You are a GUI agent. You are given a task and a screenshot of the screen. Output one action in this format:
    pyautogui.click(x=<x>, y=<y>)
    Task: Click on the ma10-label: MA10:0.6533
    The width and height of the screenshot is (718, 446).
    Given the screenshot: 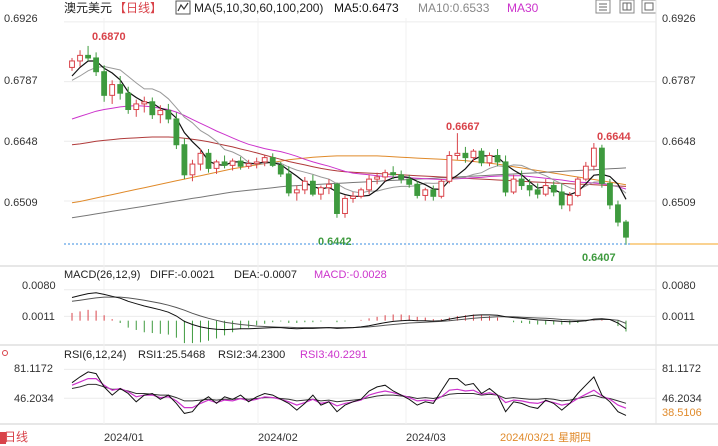 What is the action you would take?
    pyautogui.click(x=454, y=8)
    